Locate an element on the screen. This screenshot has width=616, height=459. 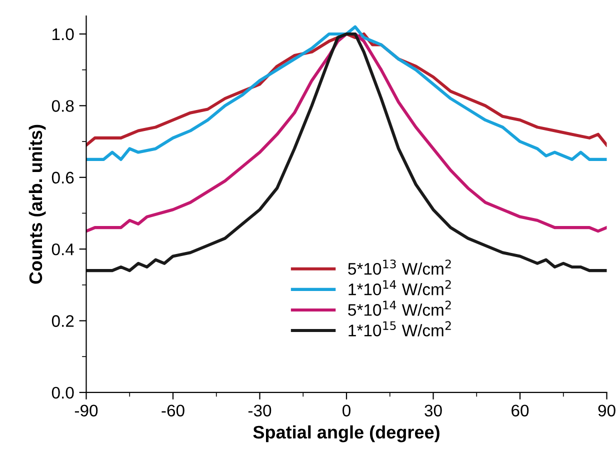
x-tick-label: 30 is located at coordinates (433, 410).